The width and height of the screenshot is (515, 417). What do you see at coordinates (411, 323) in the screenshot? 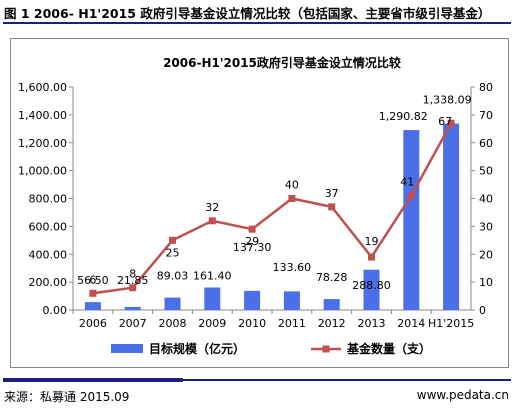
I see `x-tick-label: 2014` at bounding box center [411, 323].